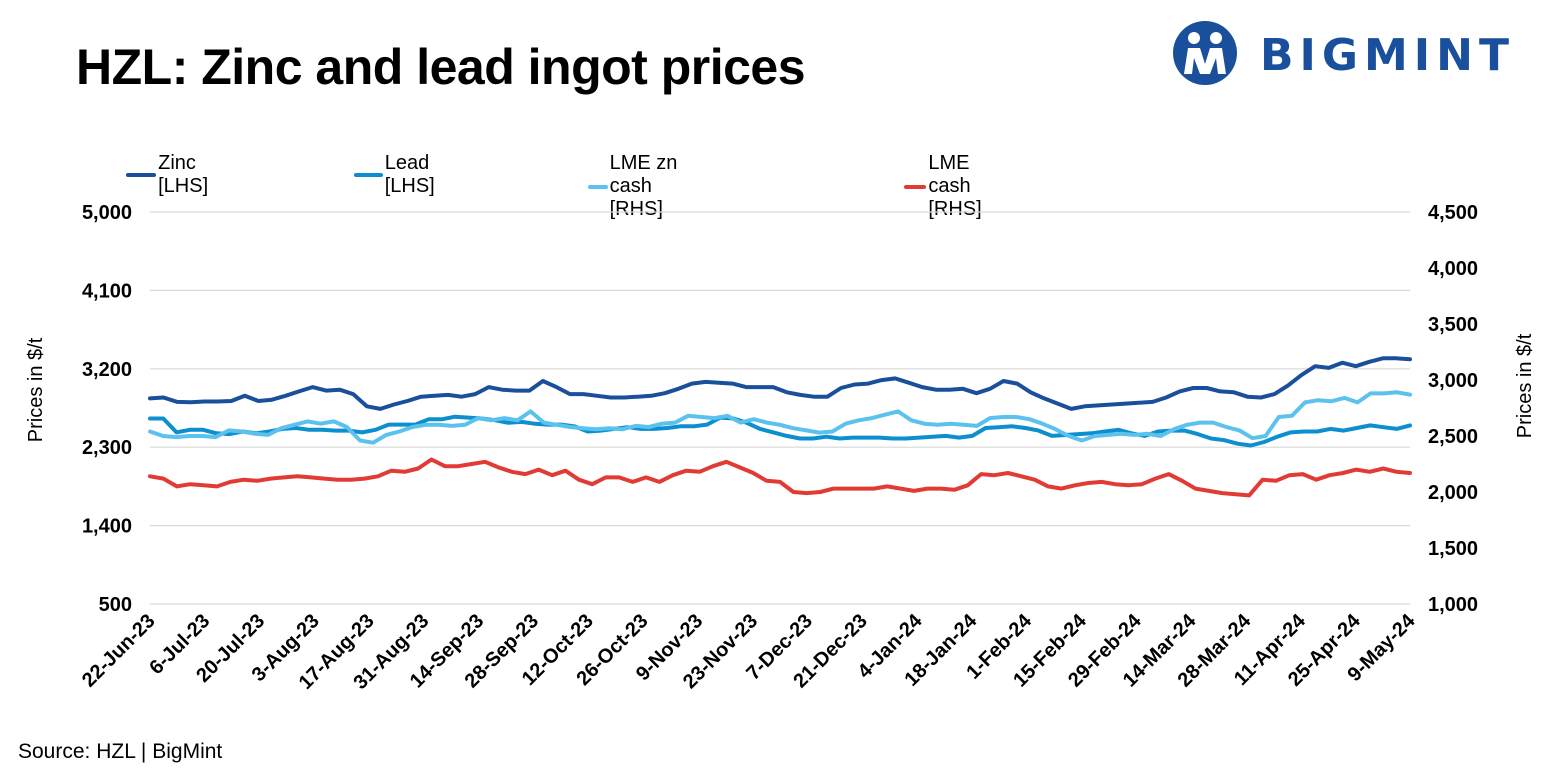 The image size is (1566, 783). What do you see at coordinates (1453, 437) in the screenshot?
I see `y-tick-right-label: 2,500` at bounding box center [1453, 437].